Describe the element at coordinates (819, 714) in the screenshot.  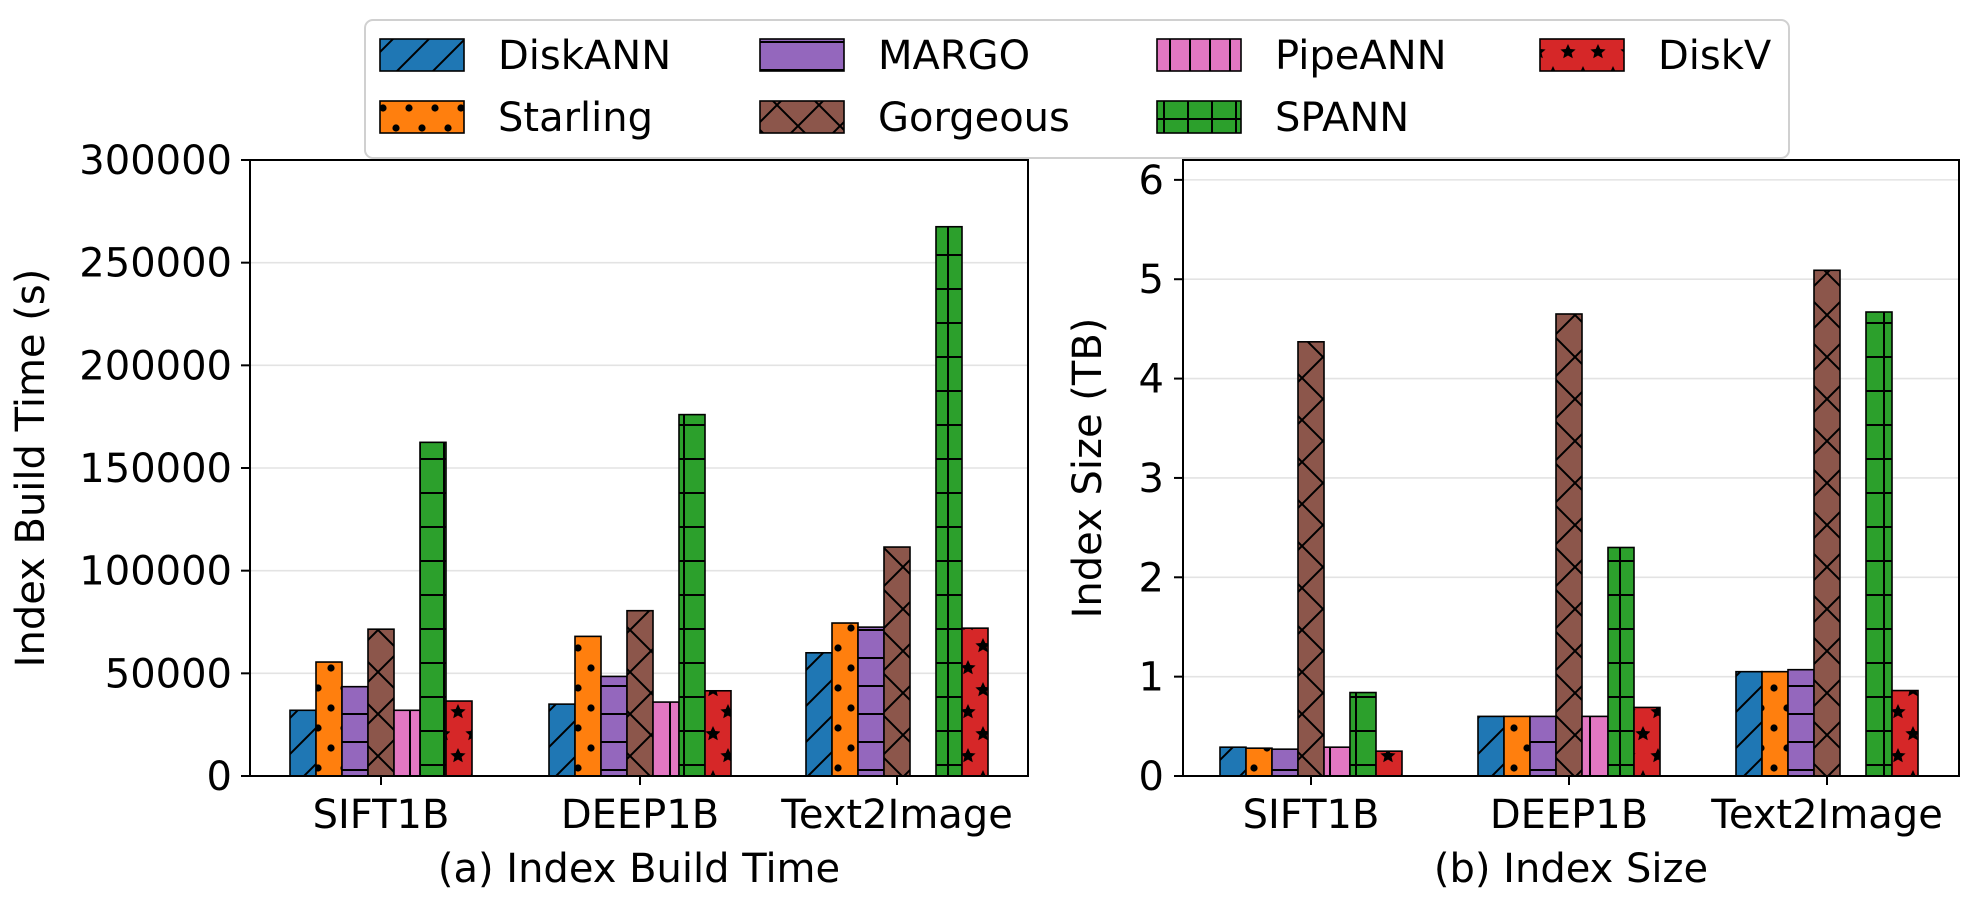
I see `bar-a-diskann-text2image` at that location.